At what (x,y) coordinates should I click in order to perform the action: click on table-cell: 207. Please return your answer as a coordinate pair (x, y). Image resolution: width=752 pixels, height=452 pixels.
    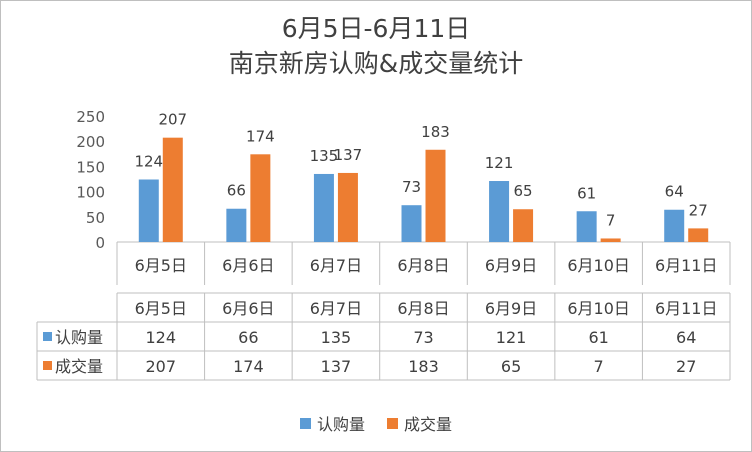
    Looking at the image, I should click on (161, 366).